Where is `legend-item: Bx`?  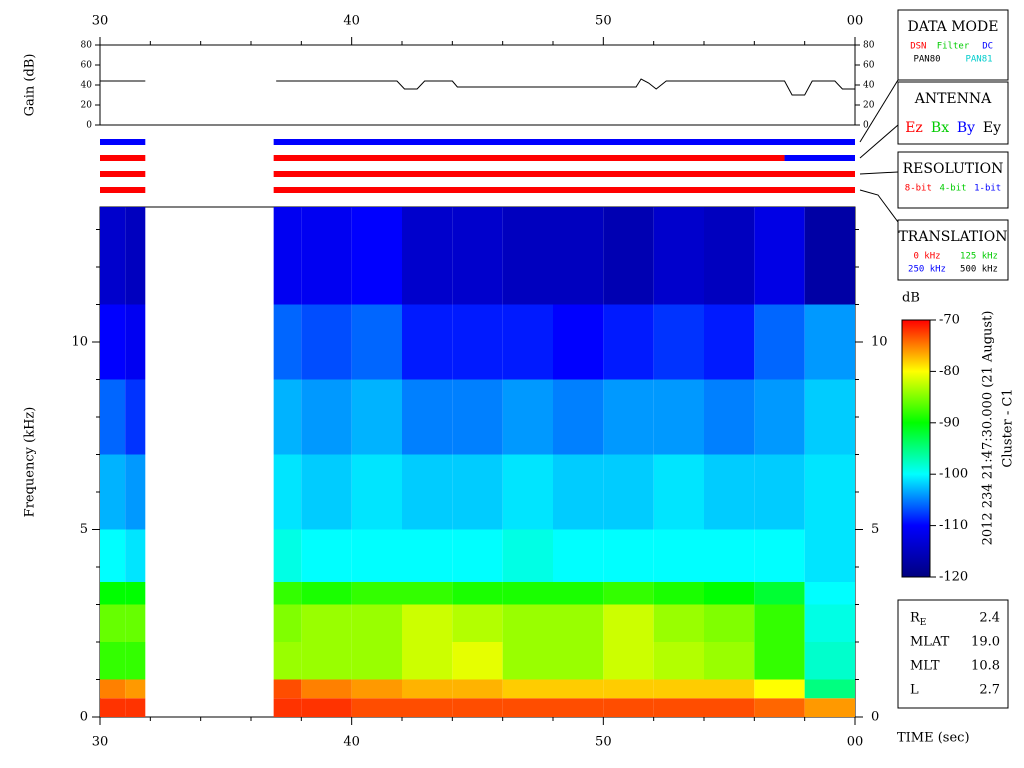 legend-item: Bx is located at coordinates (940, 128).